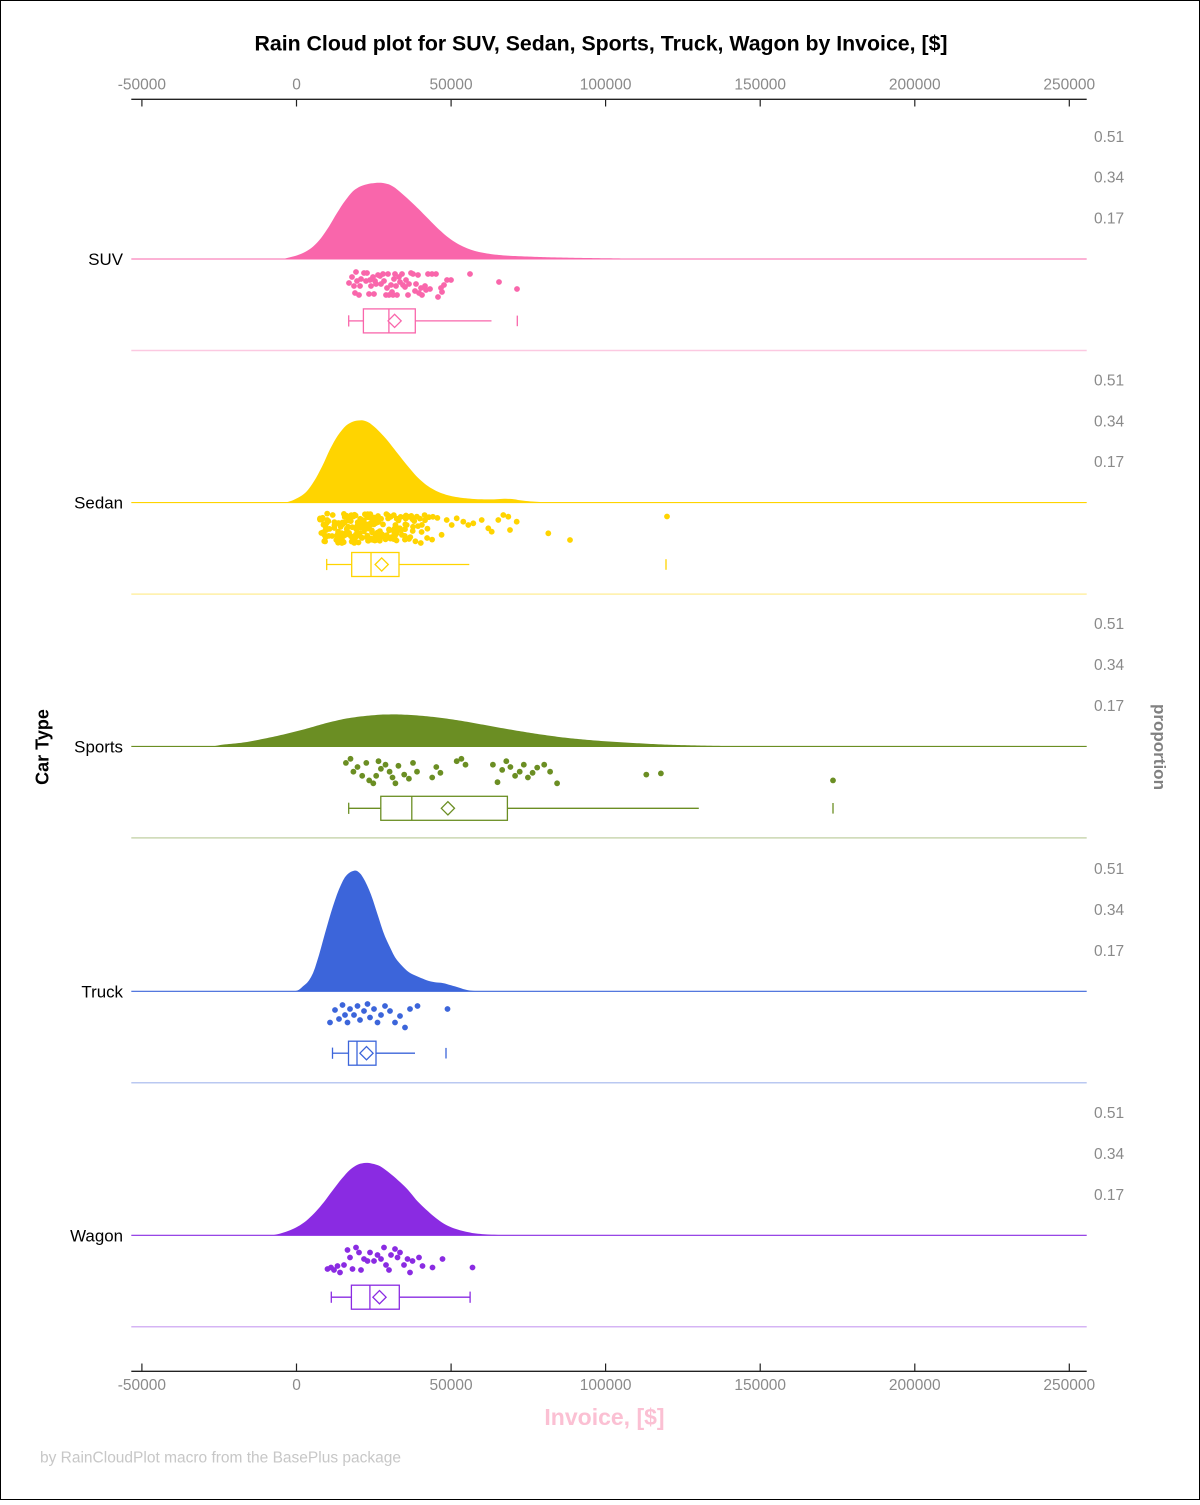 The image size is (1200, 1505). What do you see at coordinates (105, 259) in the screenshot?
I see `svg-text: SUV` at bounding box center [105, 259].